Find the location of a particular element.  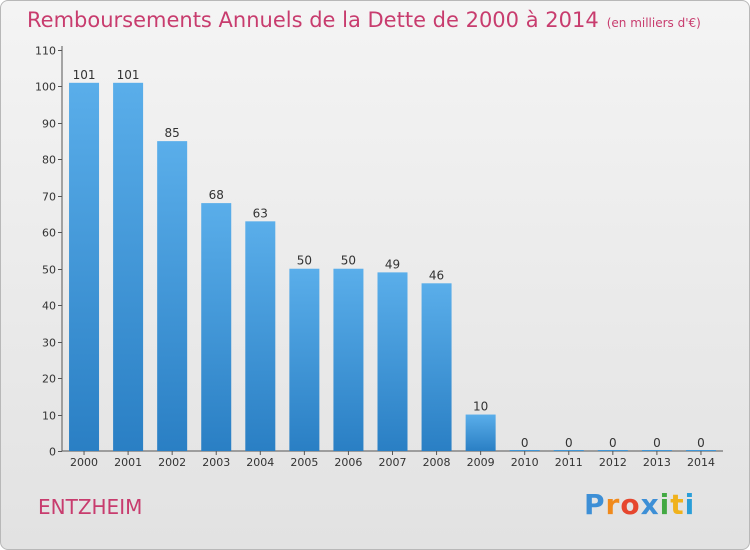

data-label: 10 is located at coordinates (480, 407).